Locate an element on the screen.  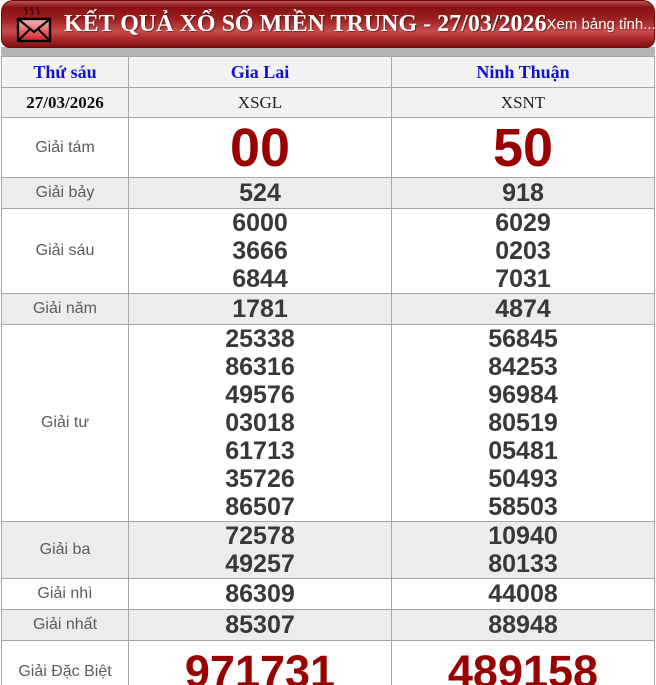
prize-numbers-cell: 918 is located at coordinates (523, 193).